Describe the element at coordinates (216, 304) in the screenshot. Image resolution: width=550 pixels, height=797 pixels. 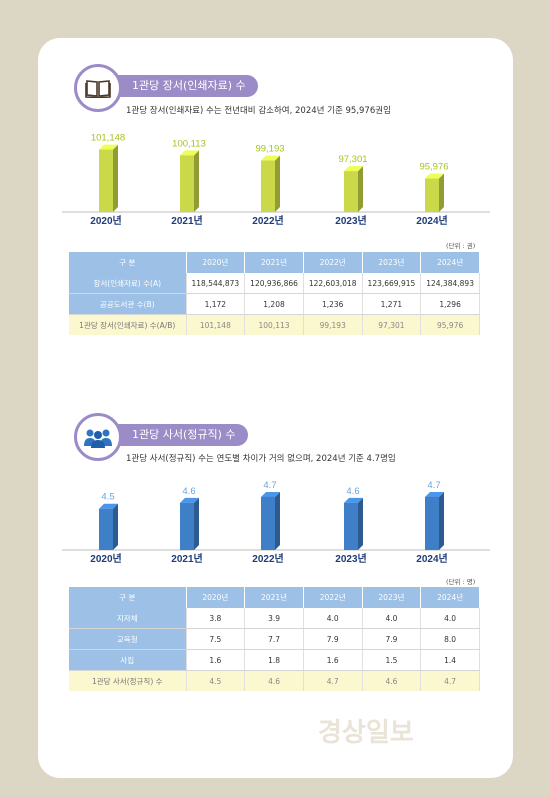
I see `table-cell: 1,172` at that location.